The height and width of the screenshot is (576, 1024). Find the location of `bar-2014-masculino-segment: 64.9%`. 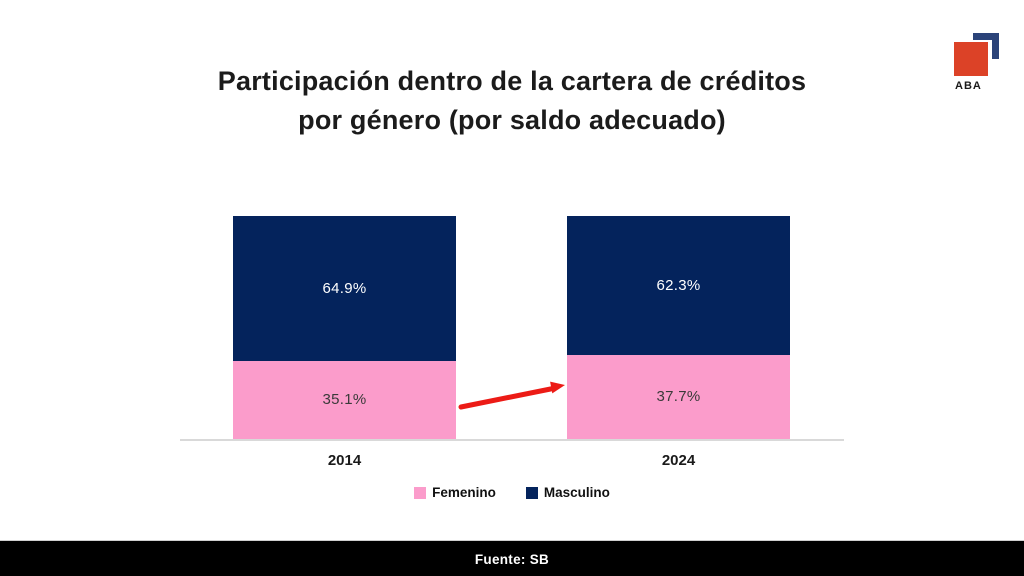

bar-2014-masculino-segment: 64.9% is located at coordinates (344, 288).